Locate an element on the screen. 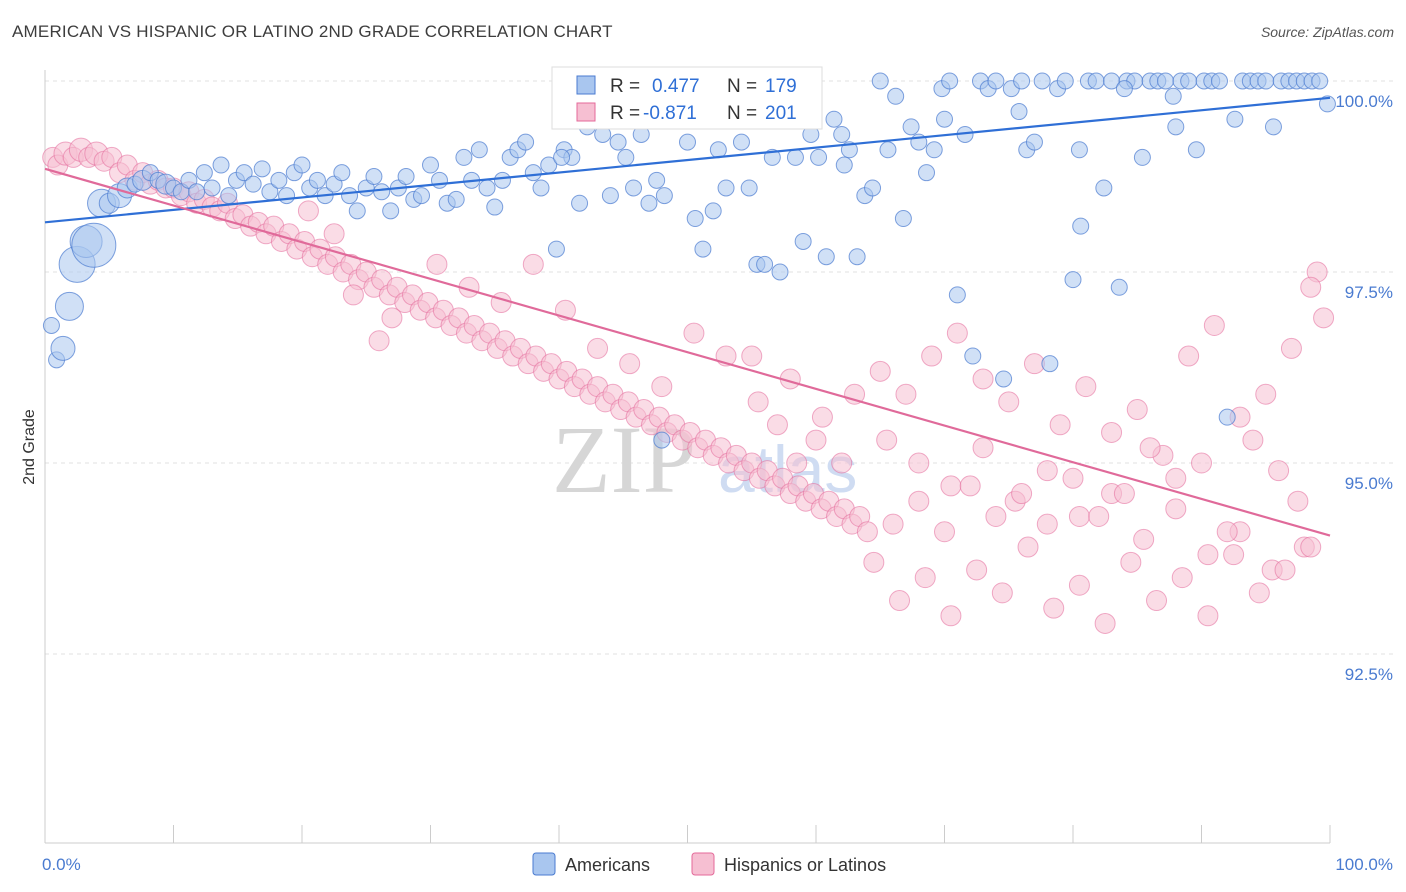  y-tick-label: 92.5% is located at coordinates (1369, 674).